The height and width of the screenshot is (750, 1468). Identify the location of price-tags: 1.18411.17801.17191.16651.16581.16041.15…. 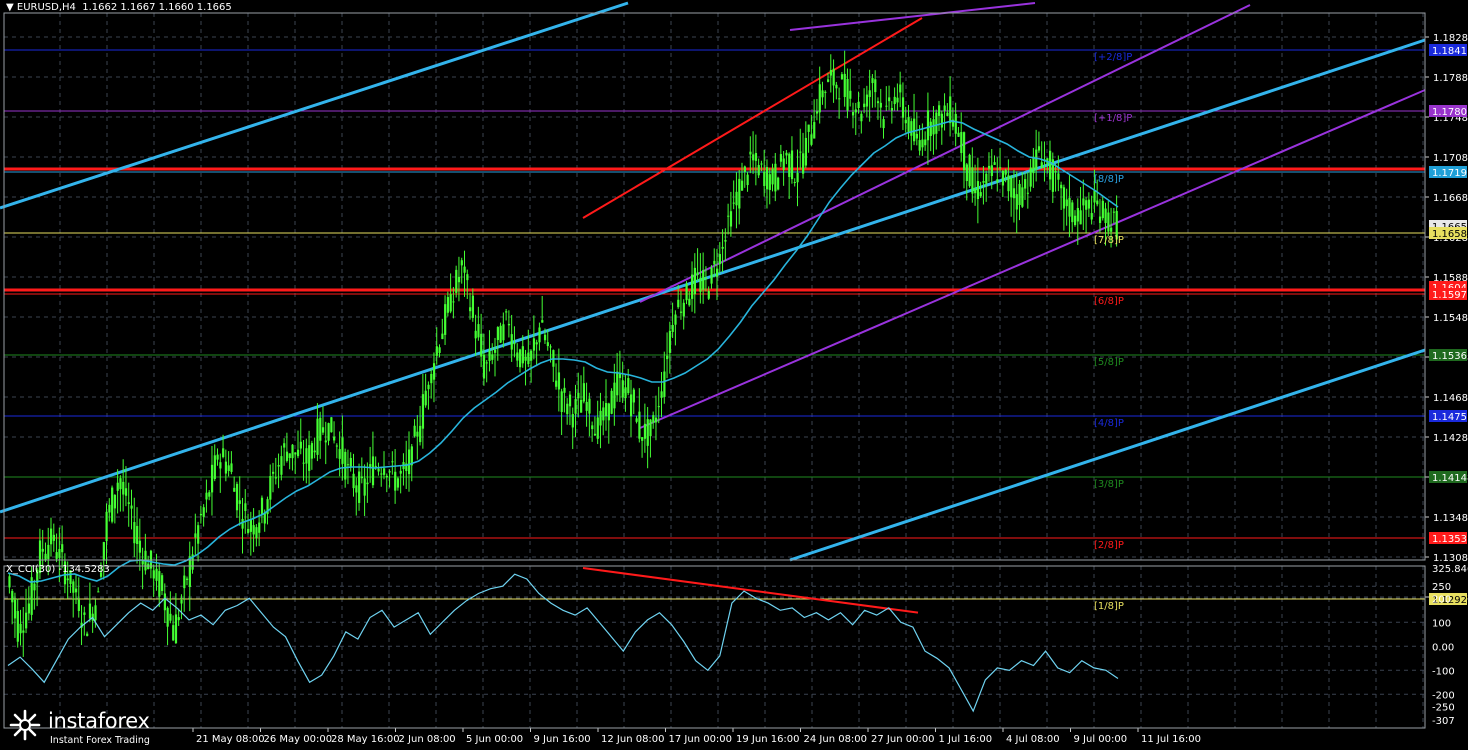
(1448, 325).